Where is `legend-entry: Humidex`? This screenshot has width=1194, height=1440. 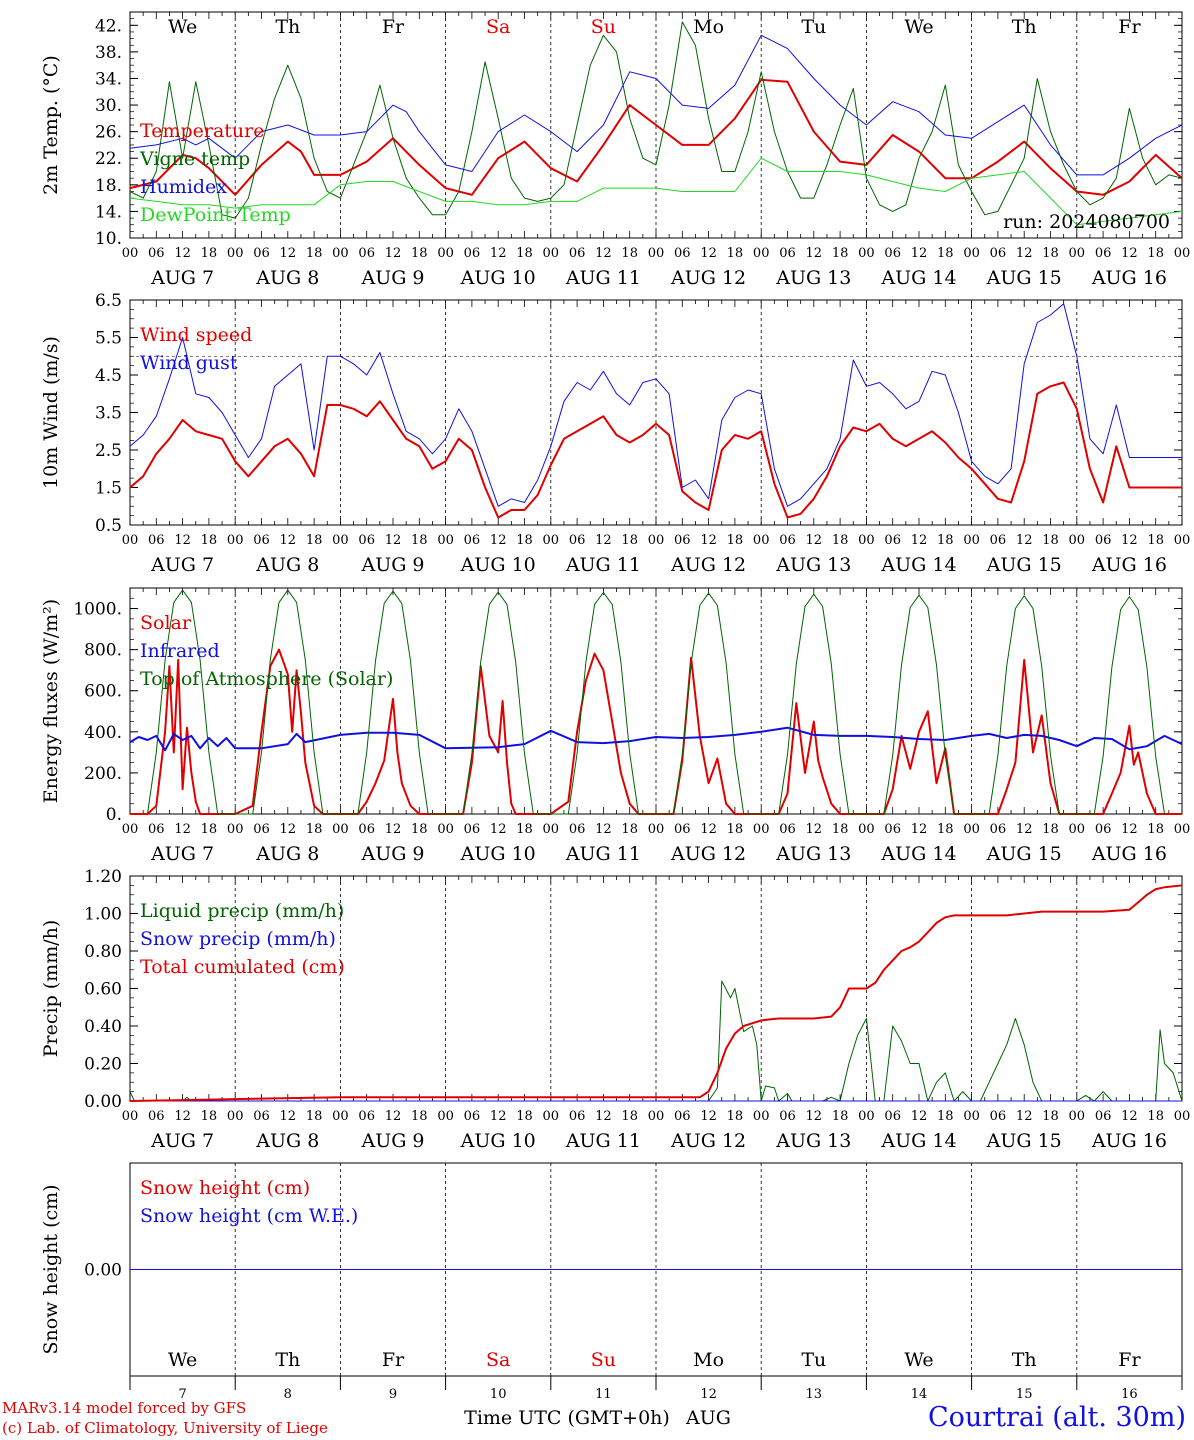
legend-entry: Humidex is located at coordinates (183, 187).